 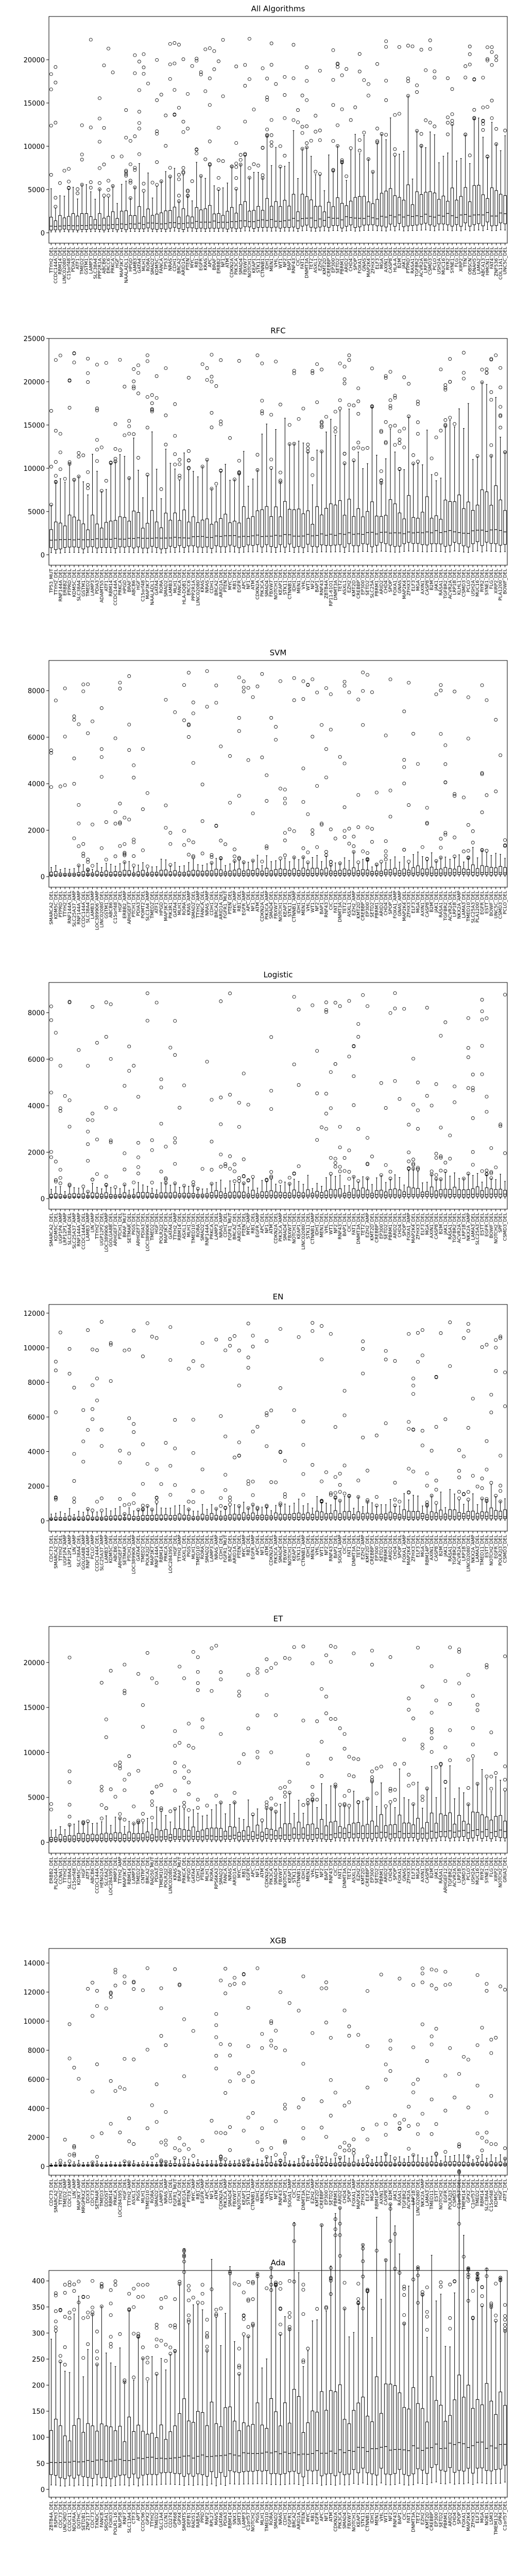 I want to click on x-tick-label: GNAS_DEL, so click(x=364, y=259).